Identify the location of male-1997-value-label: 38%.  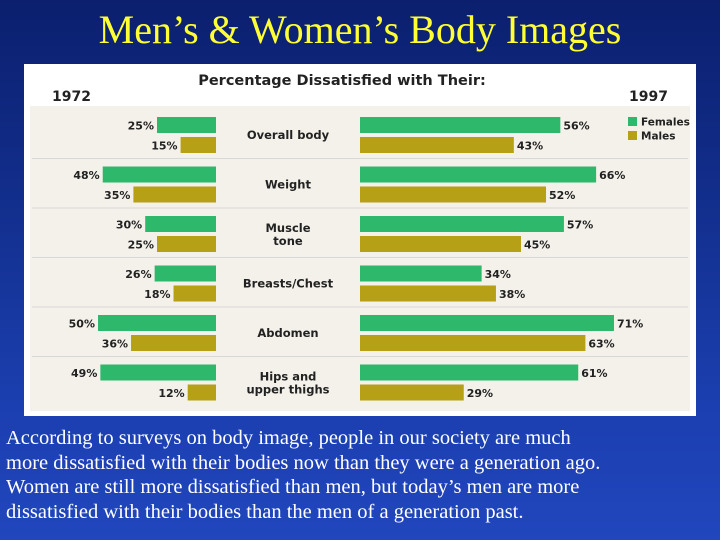
(512, 294).